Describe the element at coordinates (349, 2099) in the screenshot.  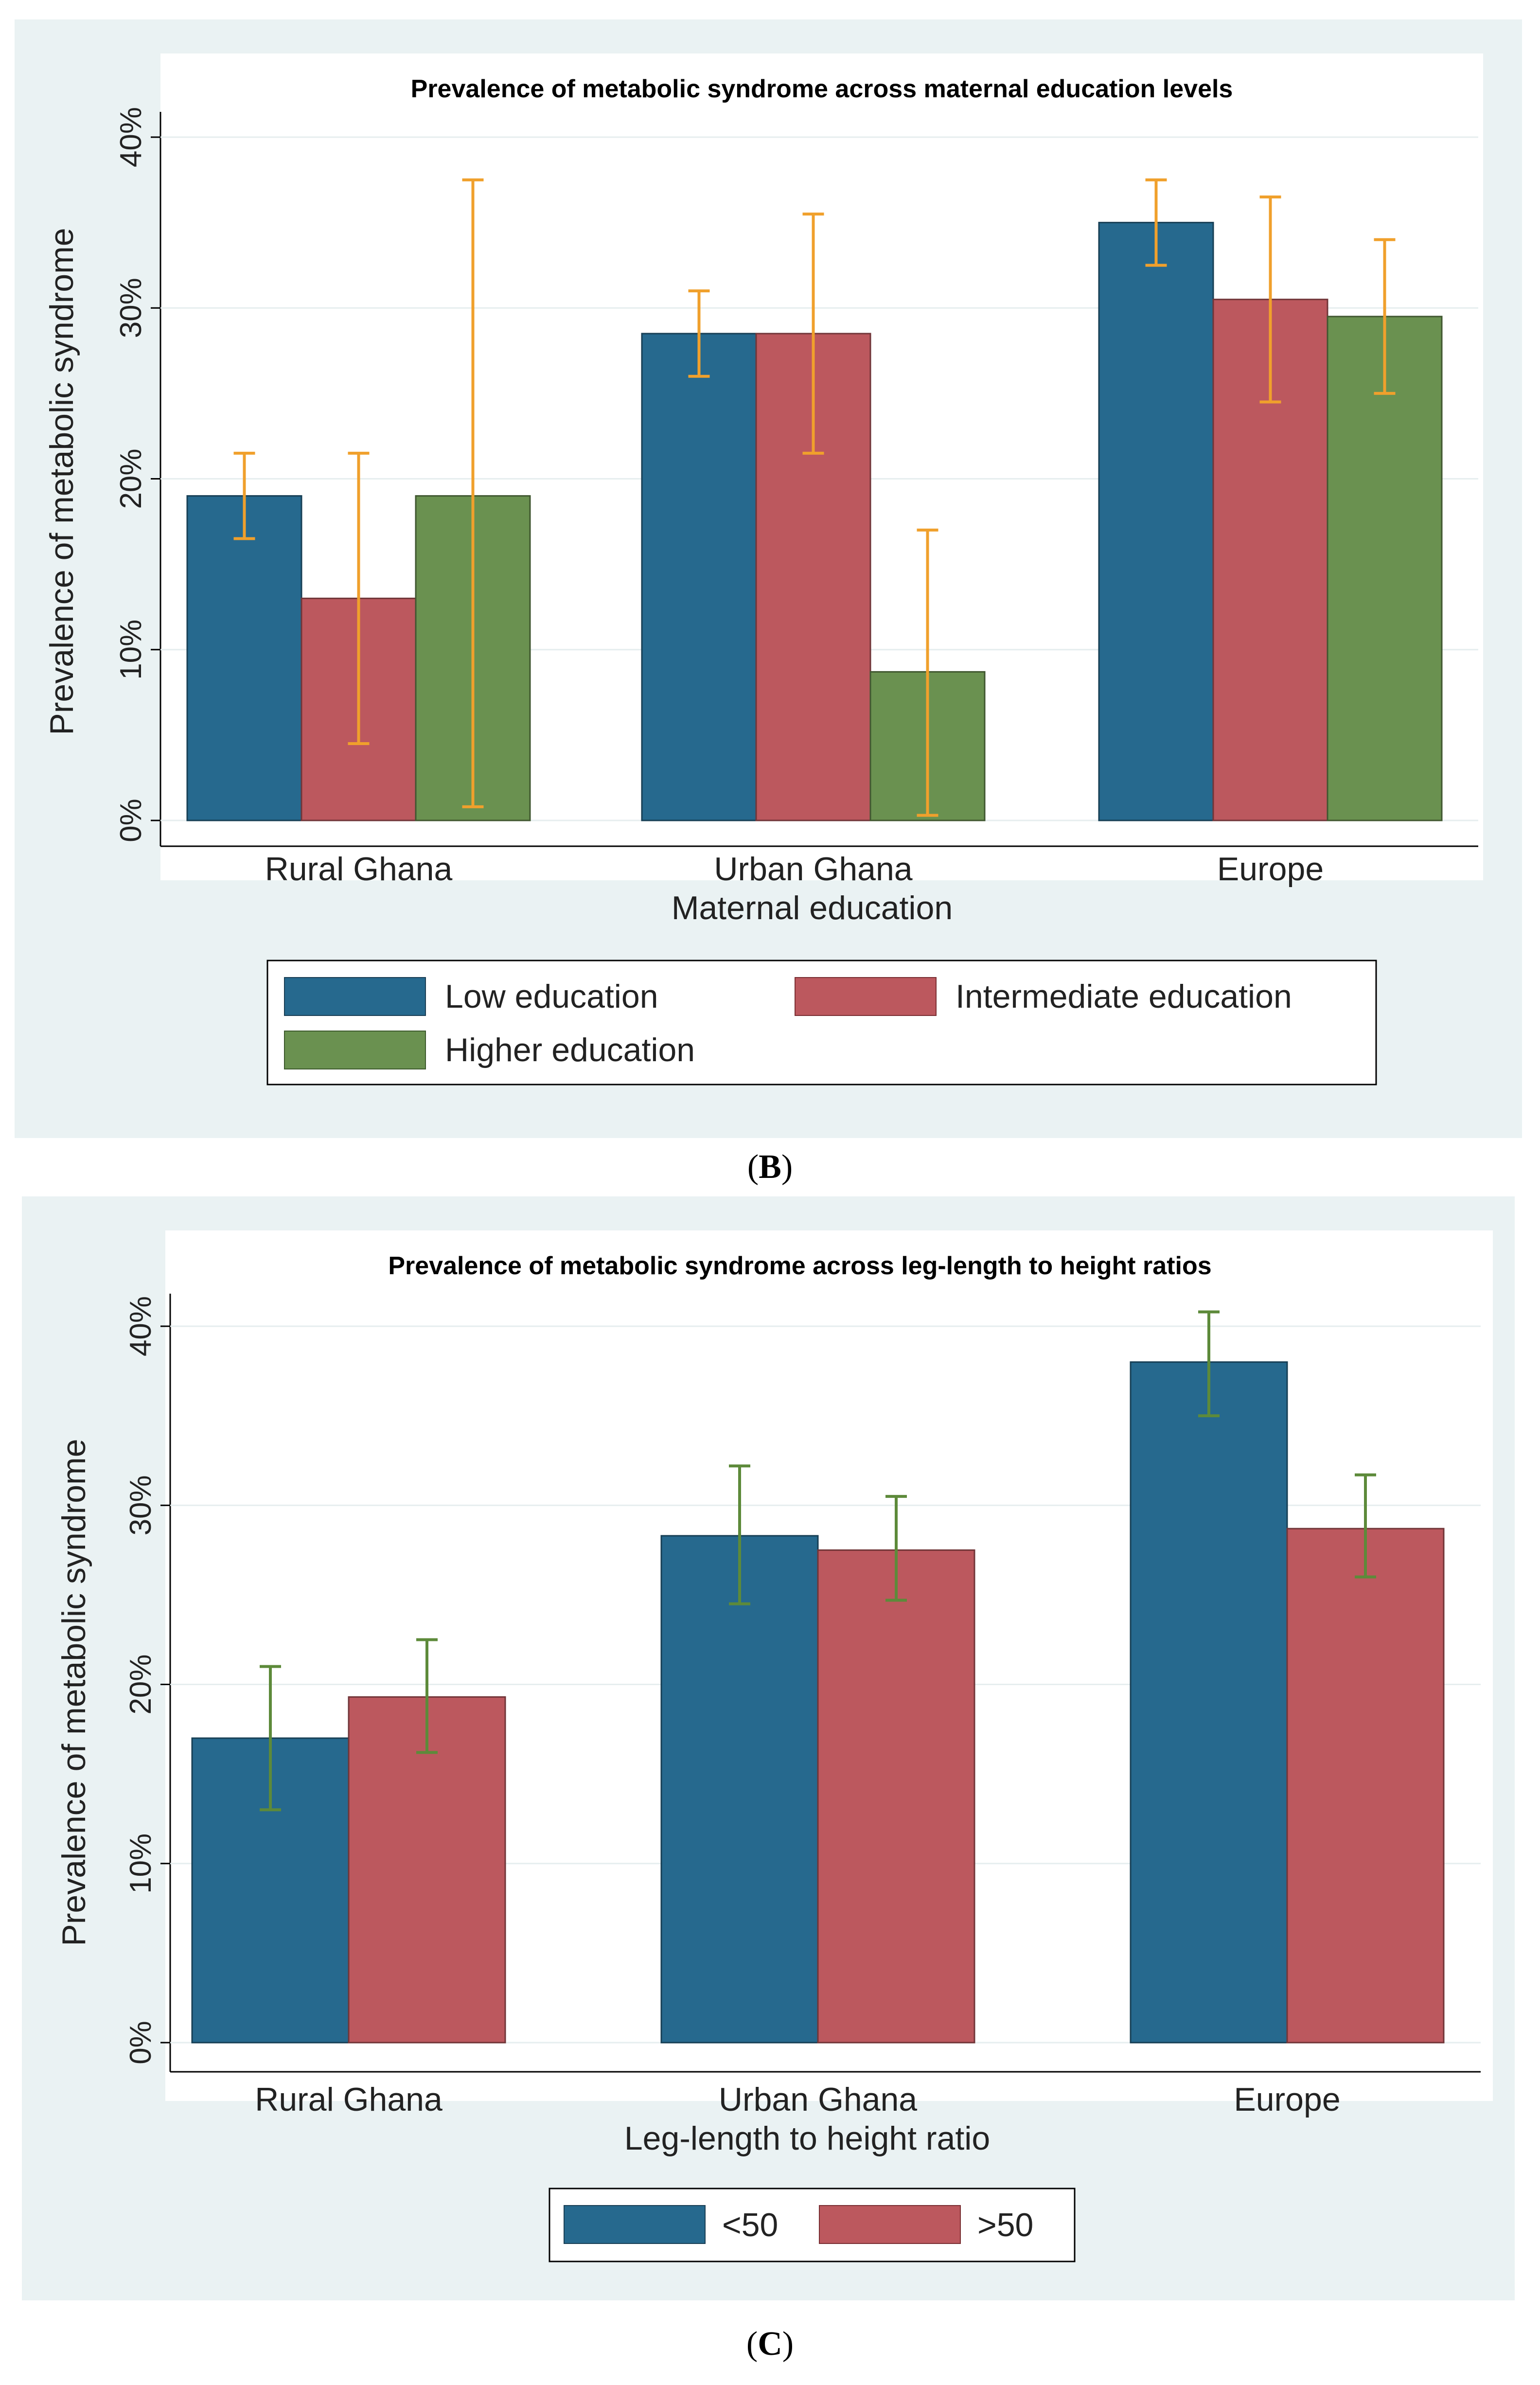
I see `chart-c-category-label: Rural Ghana` at that location.